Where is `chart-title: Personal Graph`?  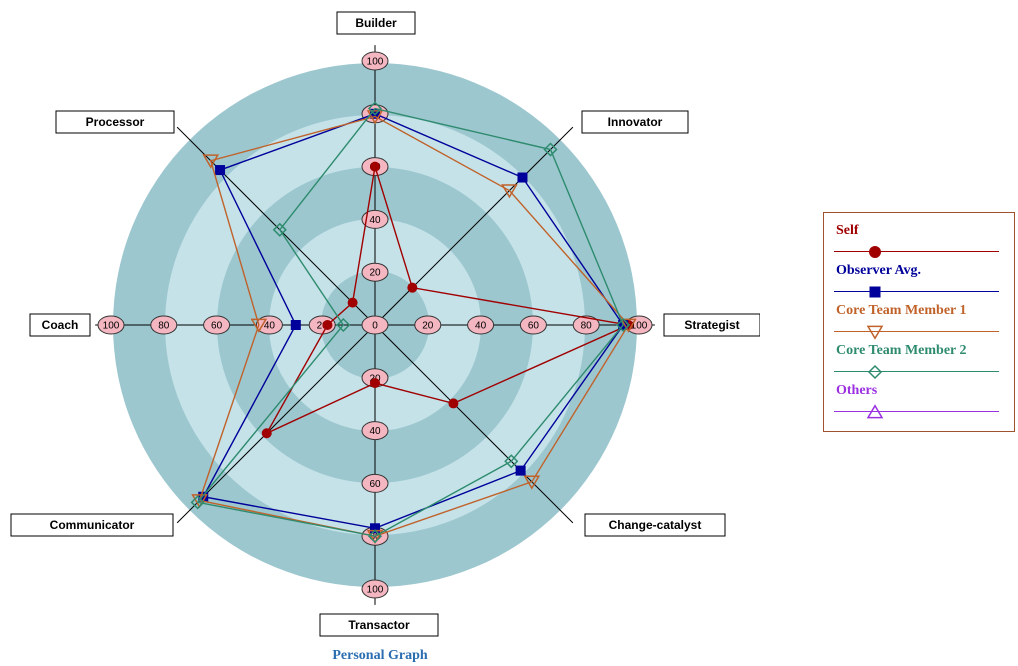
chart-title: Personal Graph is located at coordinates (380, 655).